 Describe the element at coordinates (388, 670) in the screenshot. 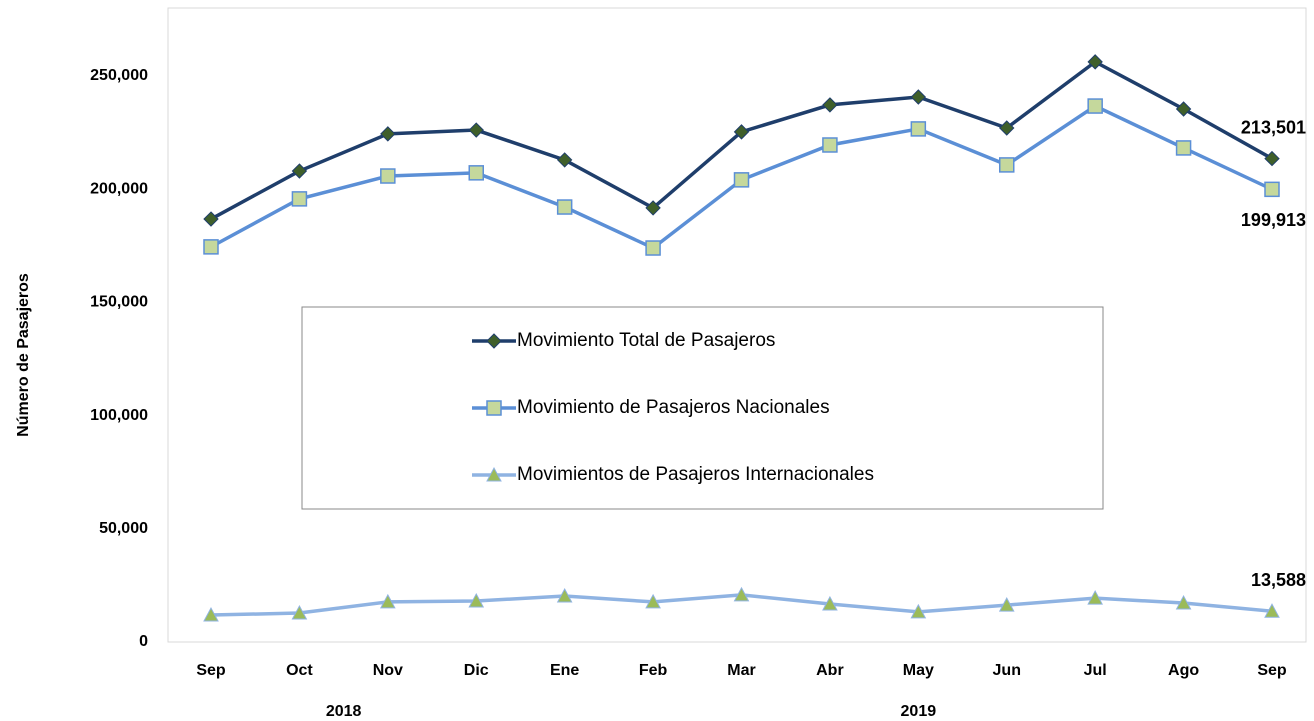

I see `x-tick-label: Nov` at that location.